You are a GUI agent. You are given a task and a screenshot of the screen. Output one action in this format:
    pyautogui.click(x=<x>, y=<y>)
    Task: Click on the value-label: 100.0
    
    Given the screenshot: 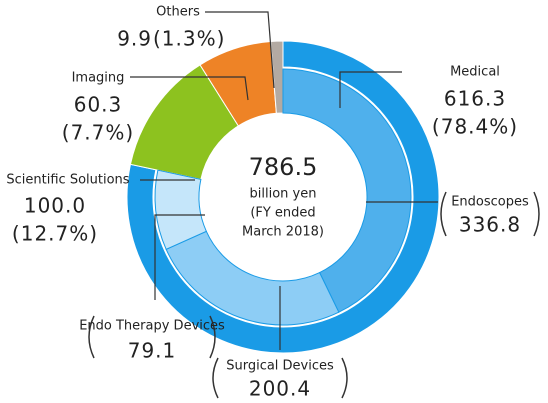 What is the action you would take?
    pyautogui.click(x=55, y=206)
    